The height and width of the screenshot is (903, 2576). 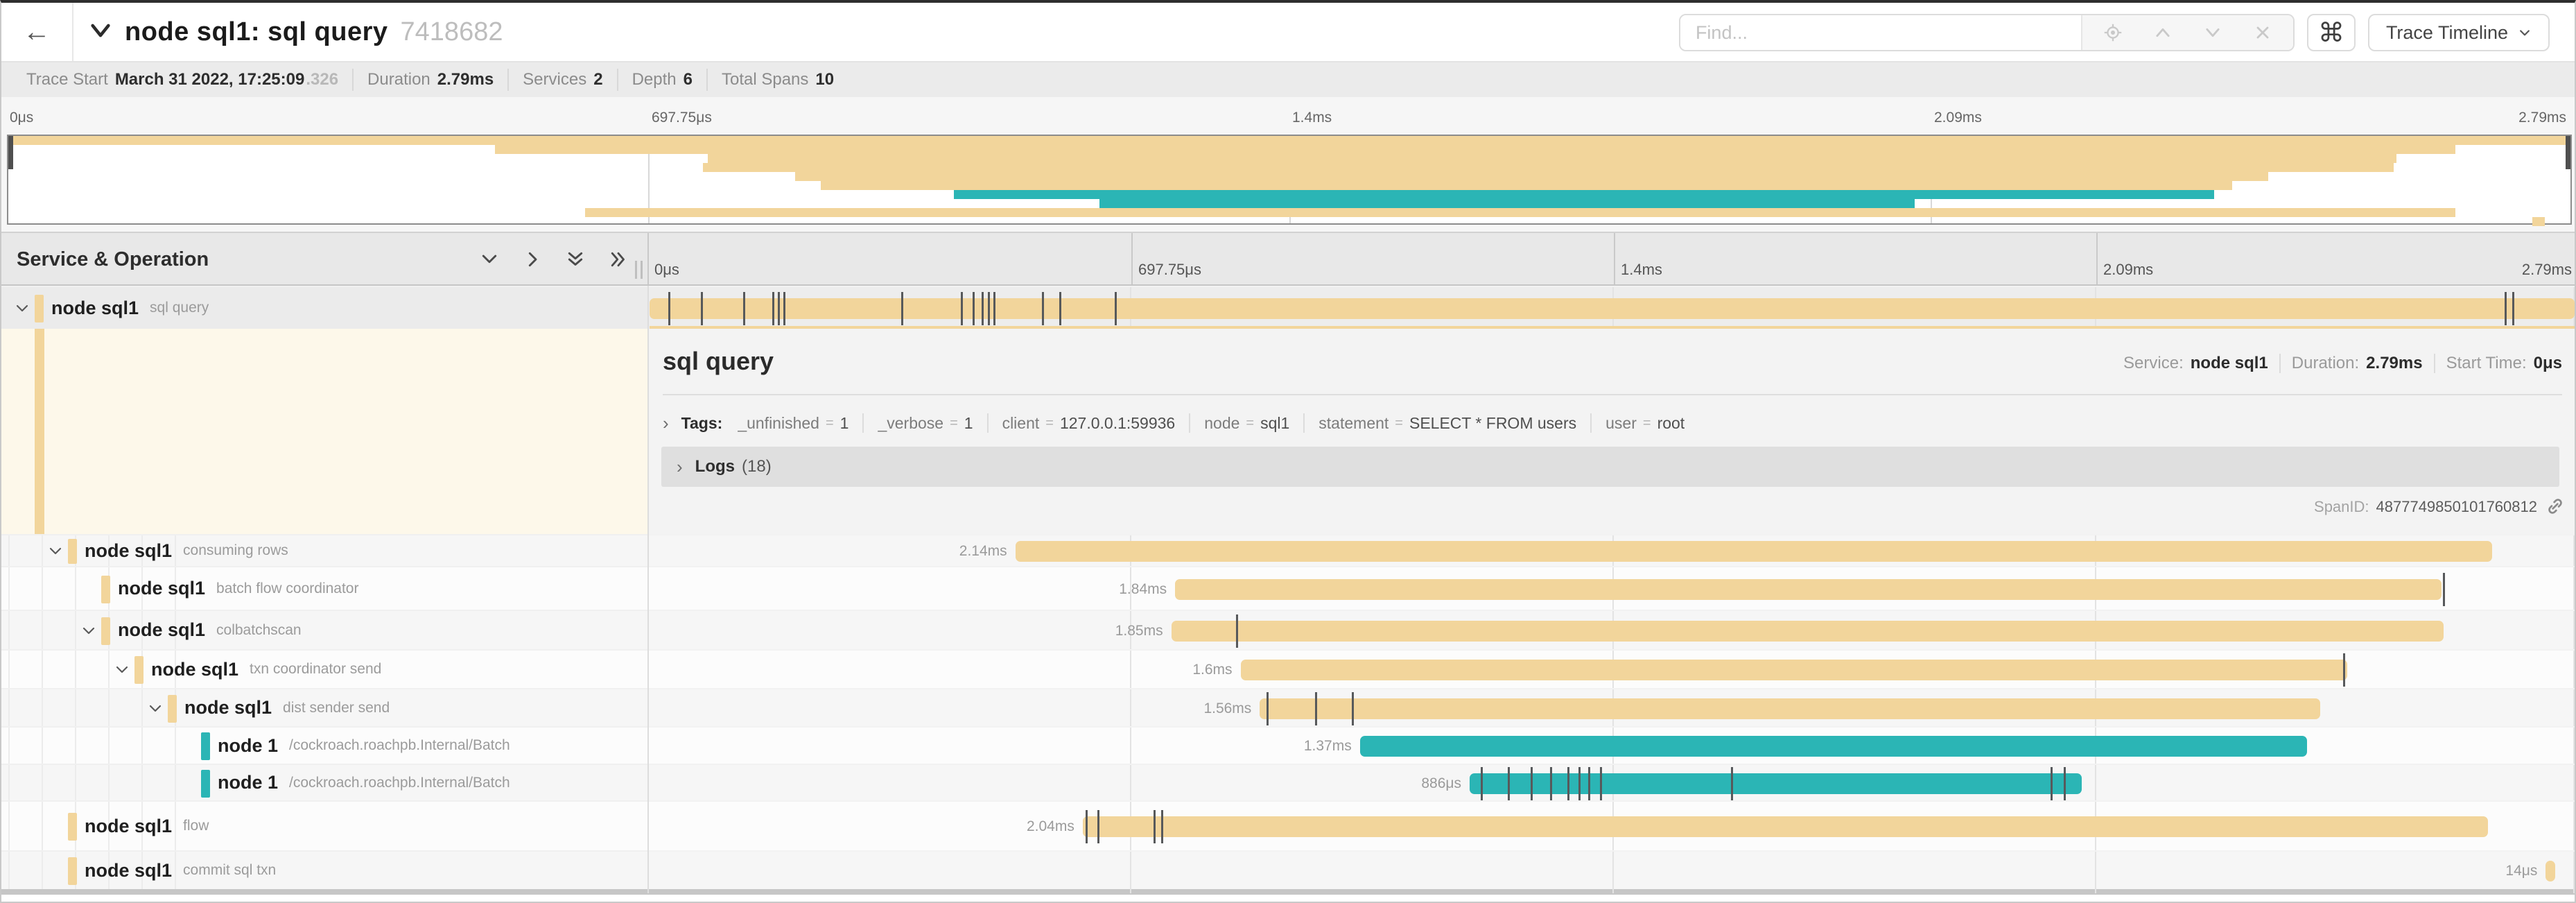 I want to click on span-link-icon, so click(x=2555, y=506).